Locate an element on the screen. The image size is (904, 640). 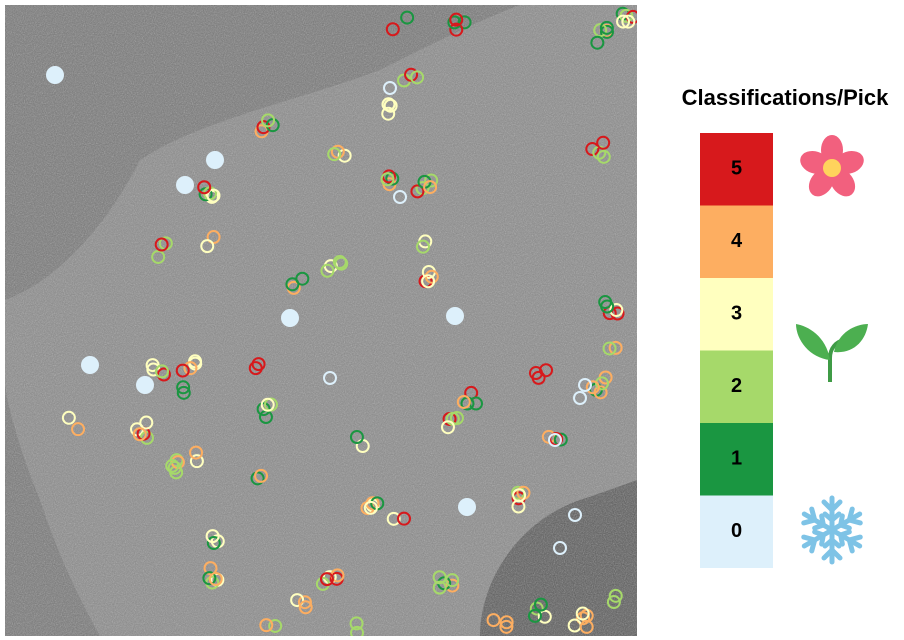
legend-label: 4 is located at coordinates (737, 241).